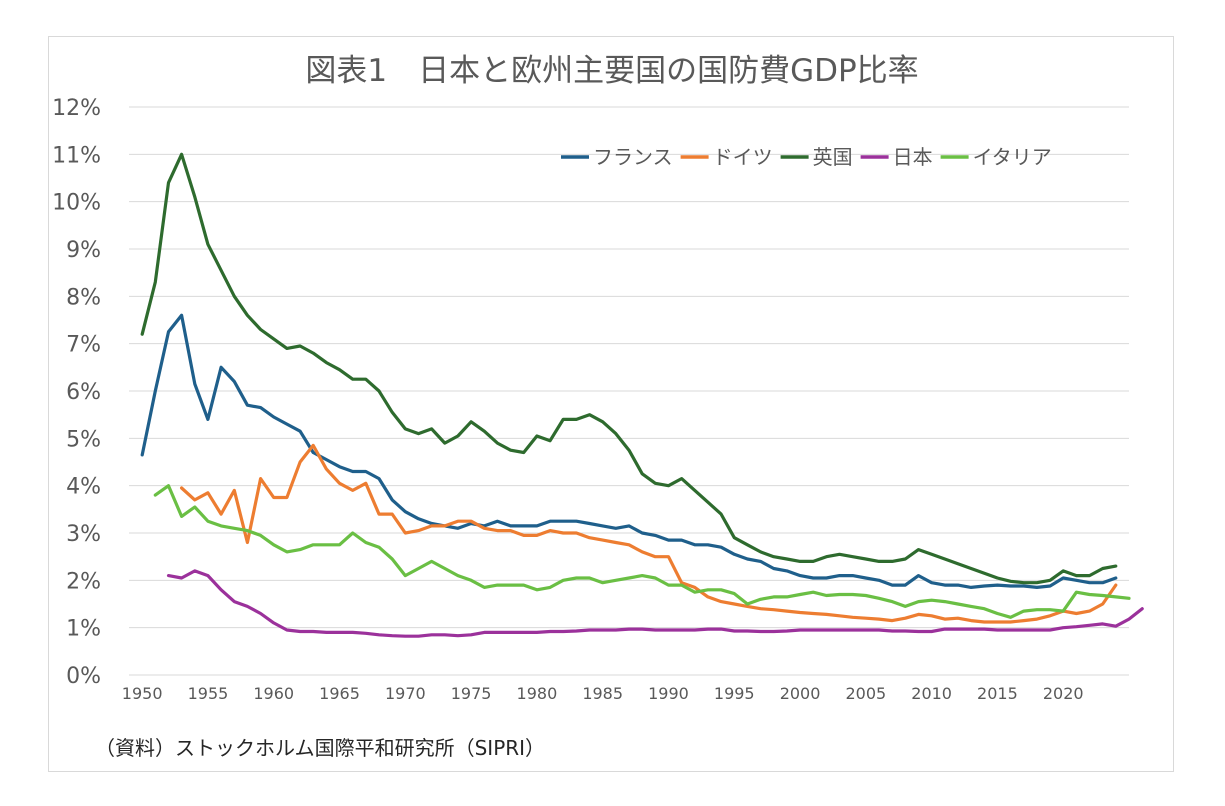  What do you see at coordinates (833, 157) in the screenshot?
I see `legend-label-uk: 英国` at bounding box center [833, 157].